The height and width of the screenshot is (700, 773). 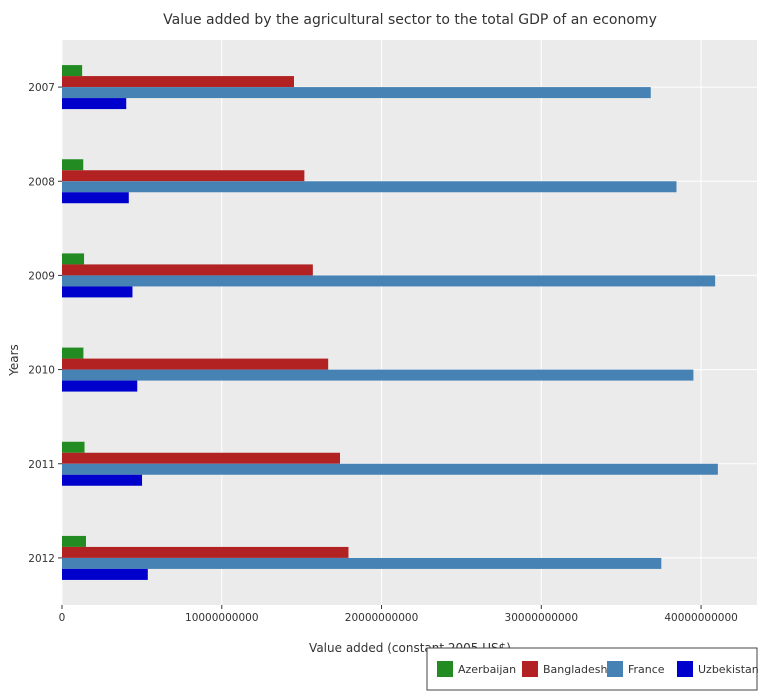 What do you see at coordinates (73, 258) in the screenshot?
I see `bar-azerbaijan-2009` at bounding box center [73, 258].